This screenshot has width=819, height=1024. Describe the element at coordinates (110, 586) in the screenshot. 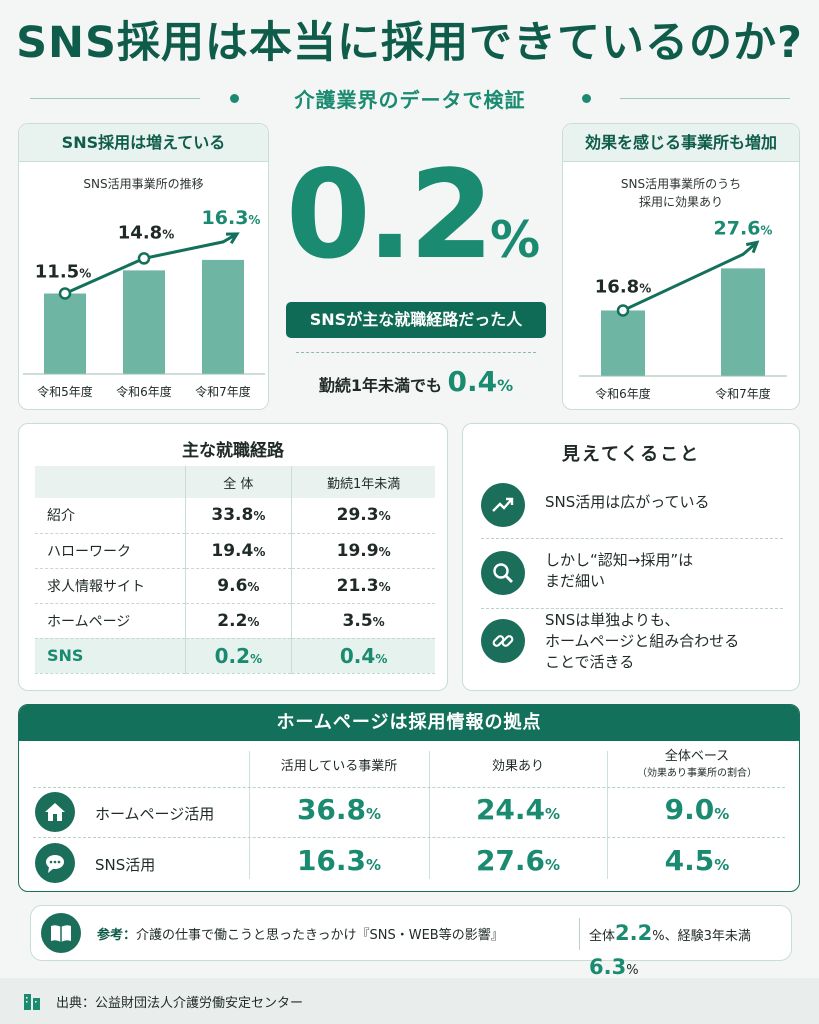

I see `route-label: 求人情報サイト` at that location.